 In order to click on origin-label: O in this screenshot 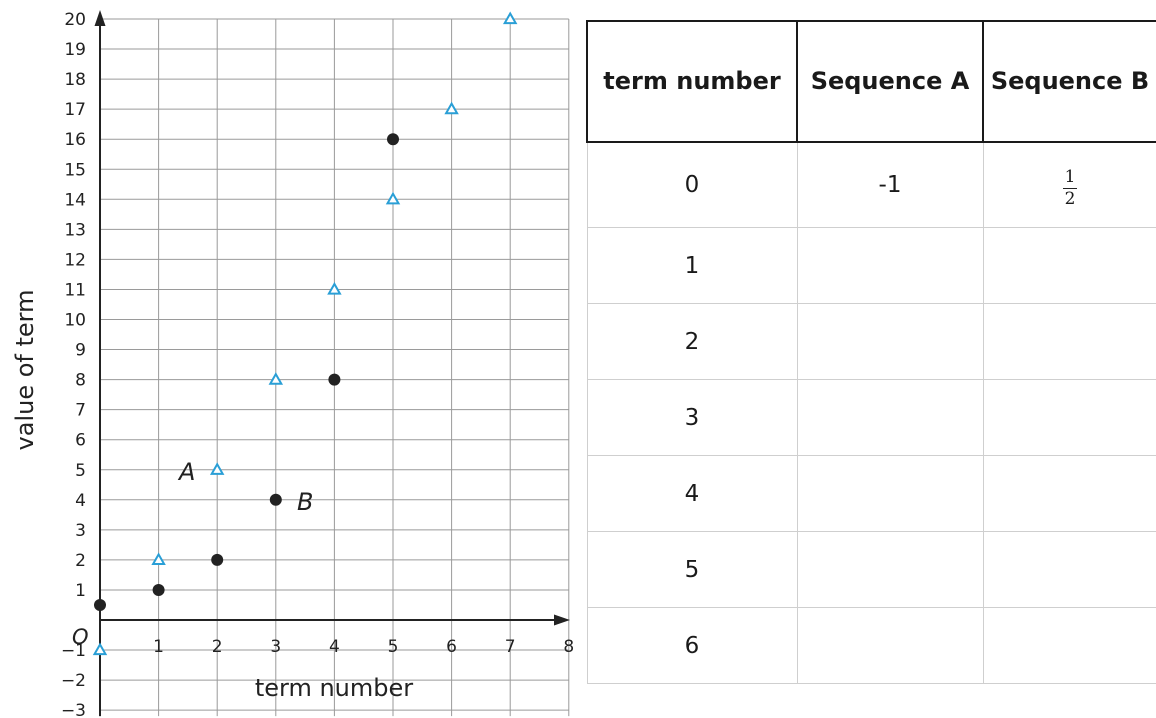, I will do `click(80, 637)`.